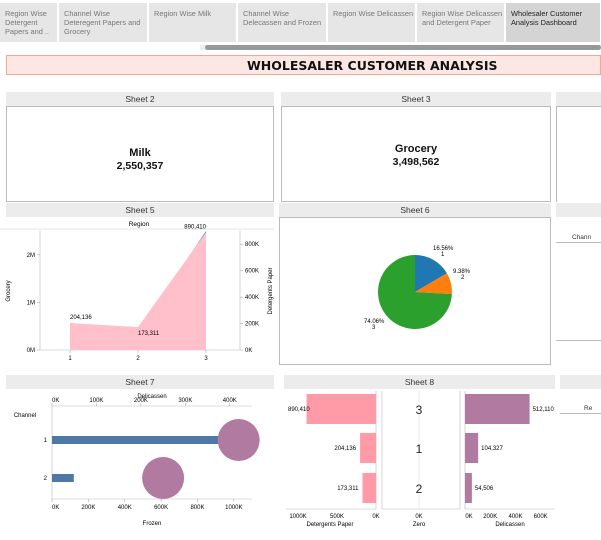 The image size is (601, 540). Describe the element at coordinates (418, 517) in the screenshot. I see `mid-tick-label: 0K` at that location.